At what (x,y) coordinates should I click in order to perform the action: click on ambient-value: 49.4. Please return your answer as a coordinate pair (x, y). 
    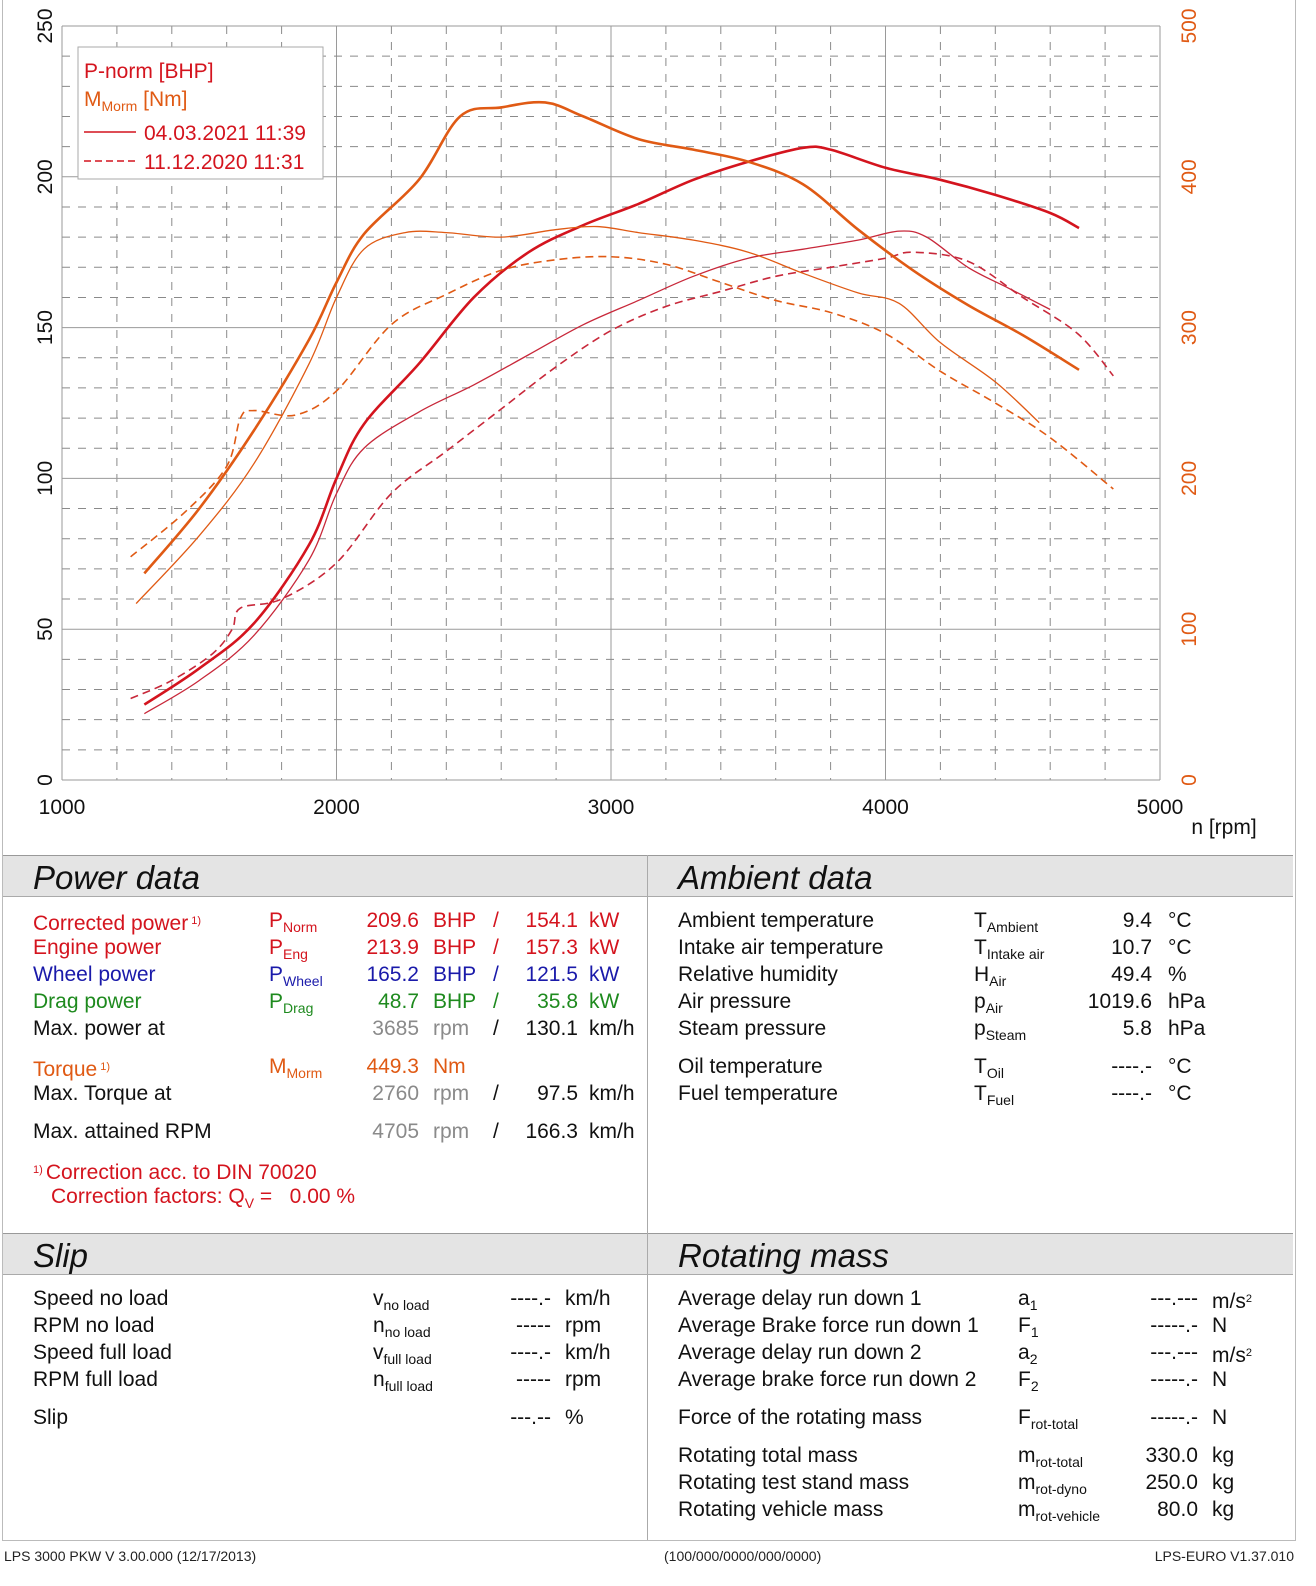
    Looking at the image, I should click on (1131, 974).